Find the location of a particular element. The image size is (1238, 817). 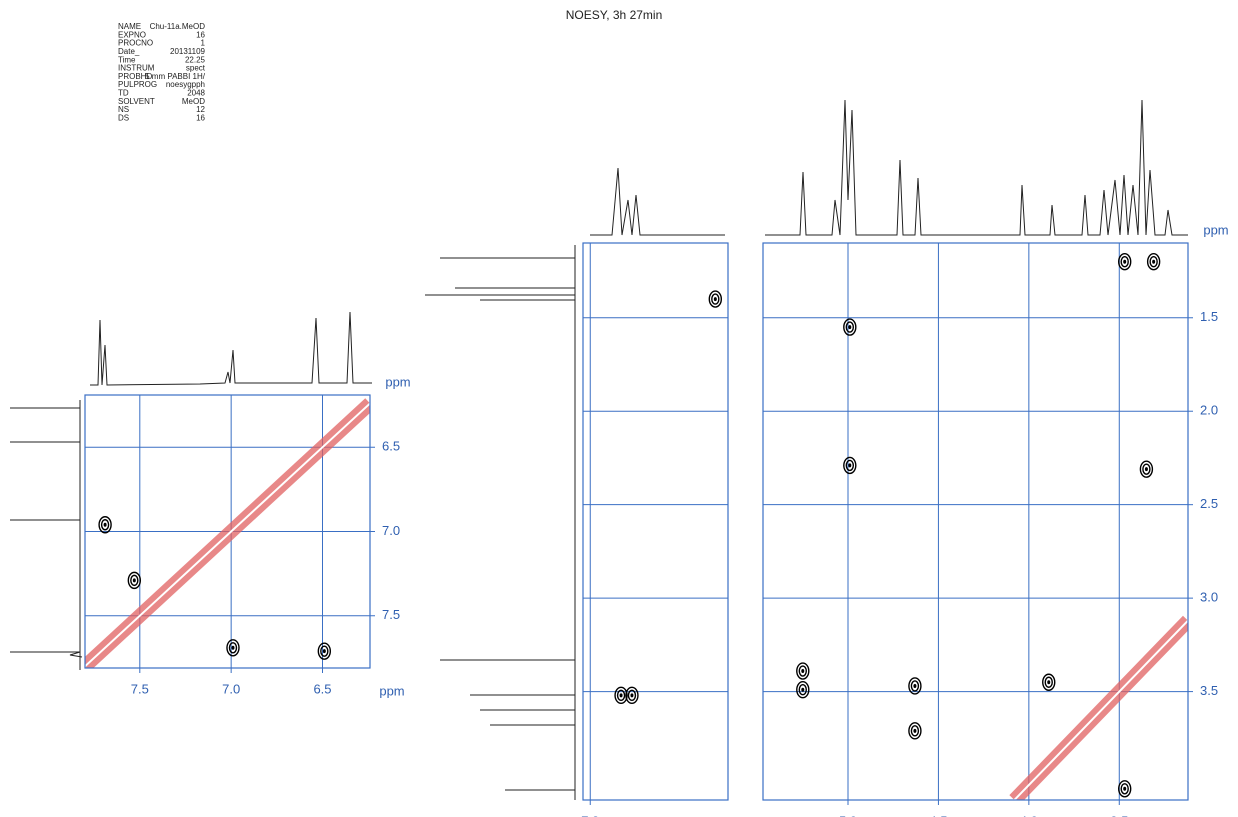

parameter-value: MeOD is located at coordinates (193, 101).